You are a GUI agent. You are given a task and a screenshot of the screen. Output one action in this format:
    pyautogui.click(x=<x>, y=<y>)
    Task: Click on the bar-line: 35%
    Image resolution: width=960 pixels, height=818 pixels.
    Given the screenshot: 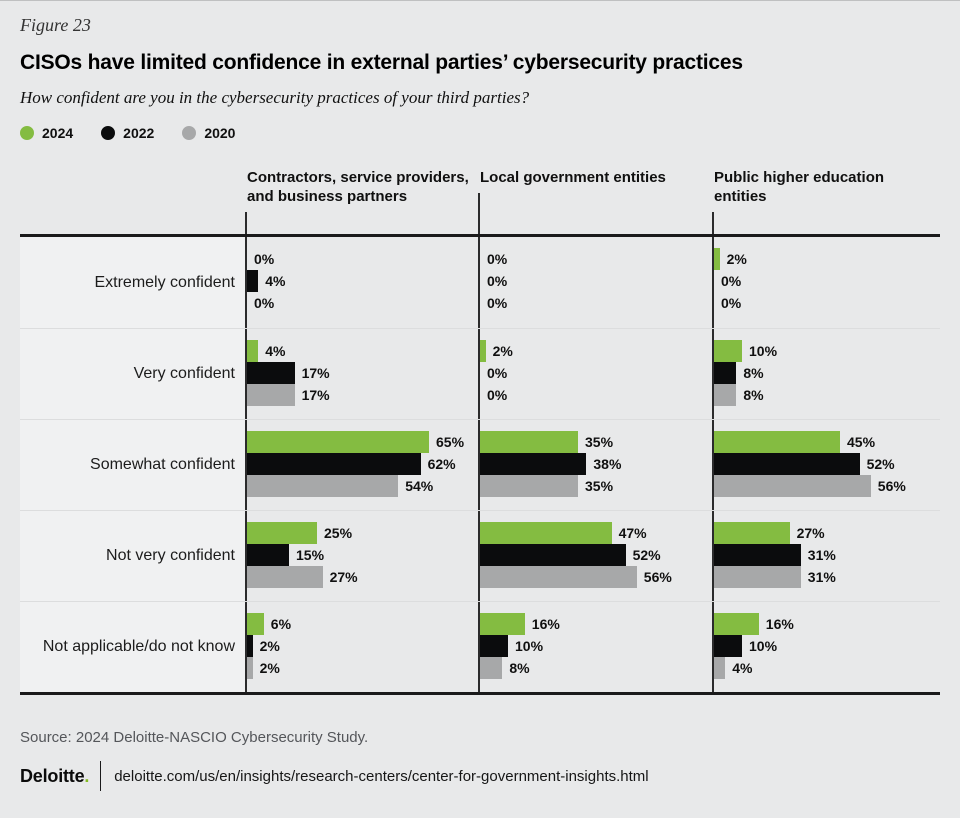 What is the action you would take?
    pyautogui.click(x=596, y=486)
    